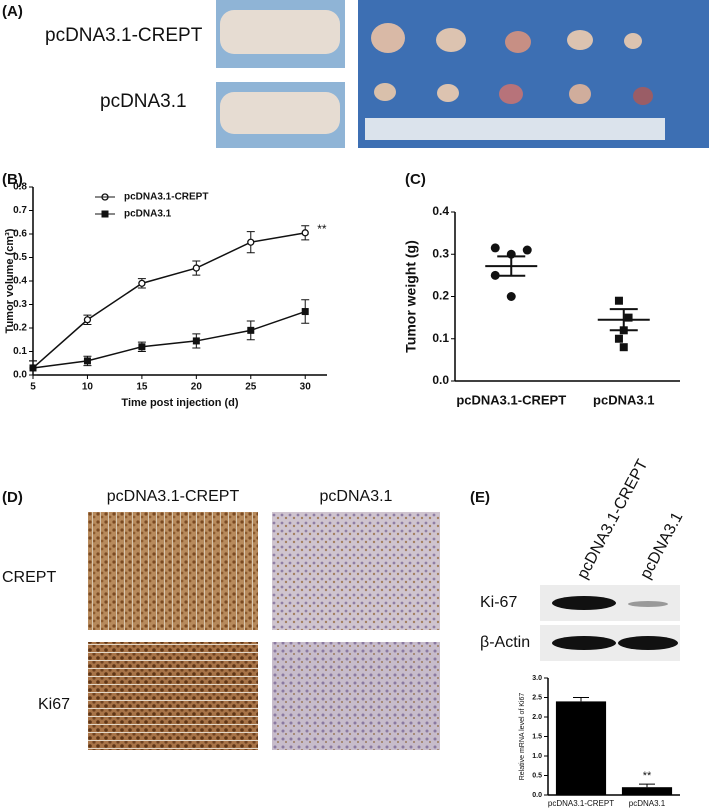 This screenshot has width=709, height=808. What do you see at coordinates (54, 704) in the screenshot?
I see `row-label: Ki67` at bounding box center [54, 704].